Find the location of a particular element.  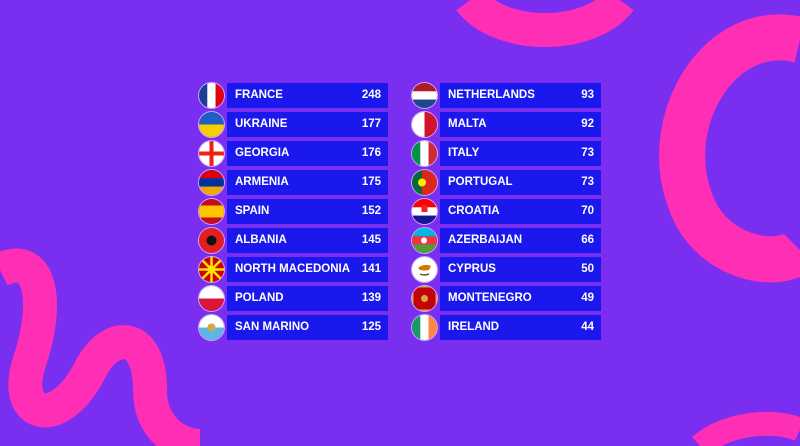

country-bar: CYPRUS 50 is located at coordinates (520, 269).